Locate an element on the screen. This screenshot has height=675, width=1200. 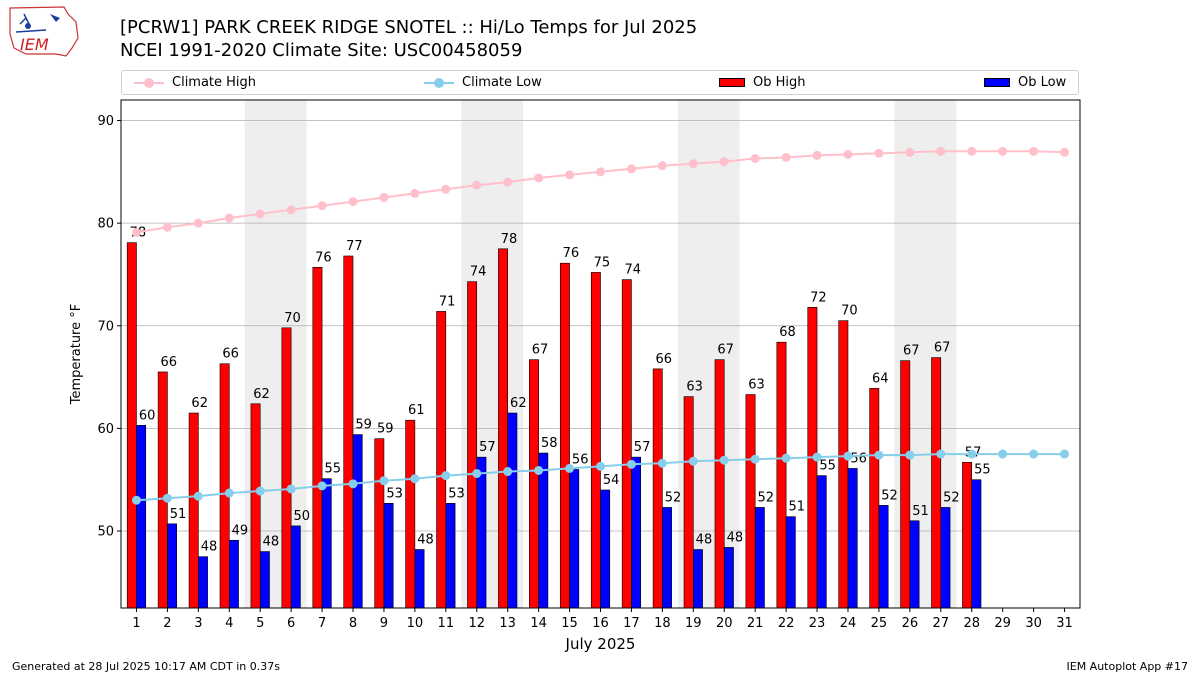
legend: Climate High Climate Low Ob High Ob Low is located at coordinates (600, 82).